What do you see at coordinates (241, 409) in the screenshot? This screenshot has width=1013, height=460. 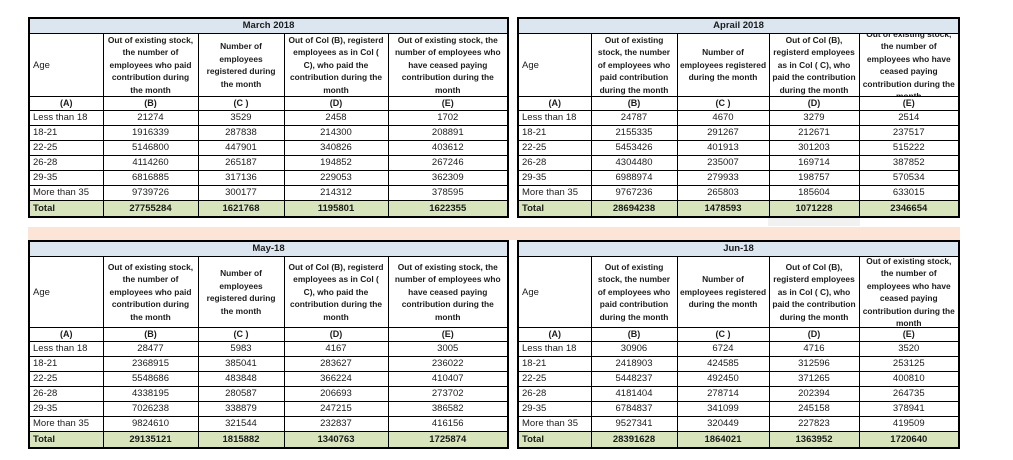 I see `value-cell: 338879` at bounding box center [241, 409].